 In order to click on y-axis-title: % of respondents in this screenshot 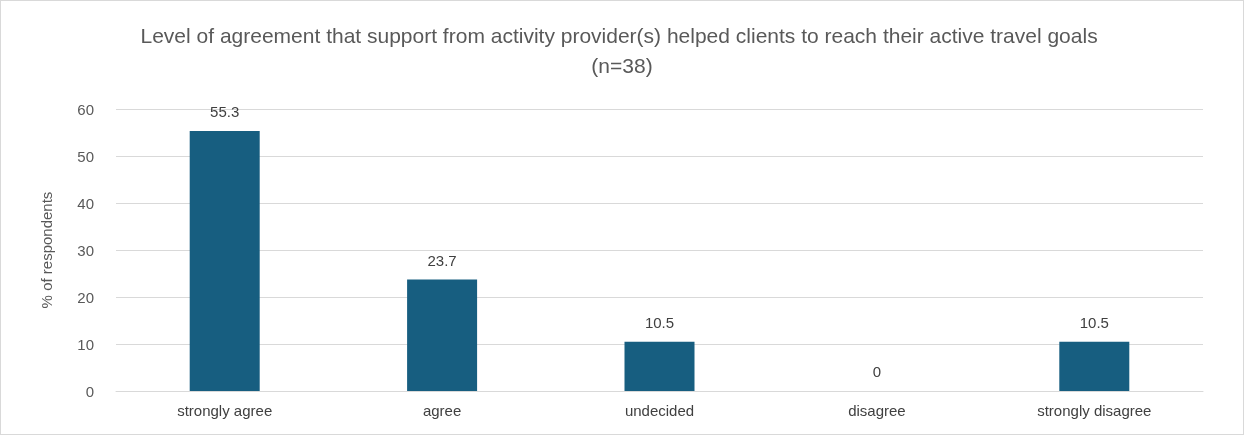, I will do `click(46, 250)`.